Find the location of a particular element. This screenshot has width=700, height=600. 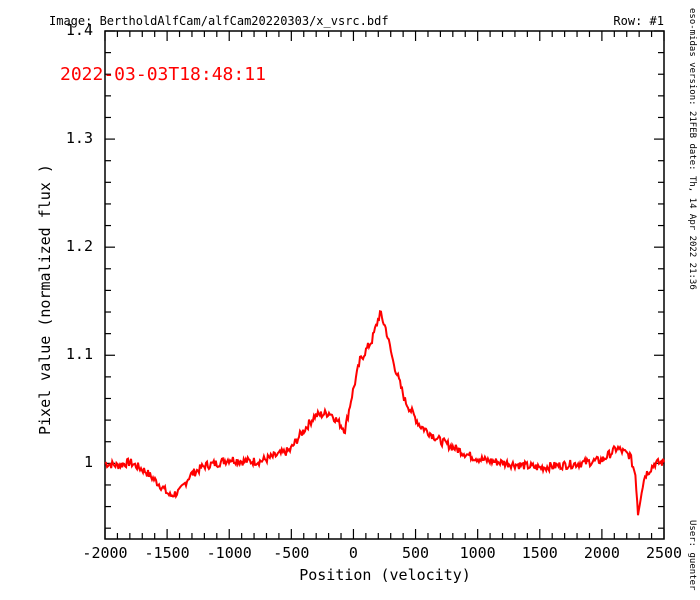

x-tick-label: -1000 is located at coordinates (229, 553).